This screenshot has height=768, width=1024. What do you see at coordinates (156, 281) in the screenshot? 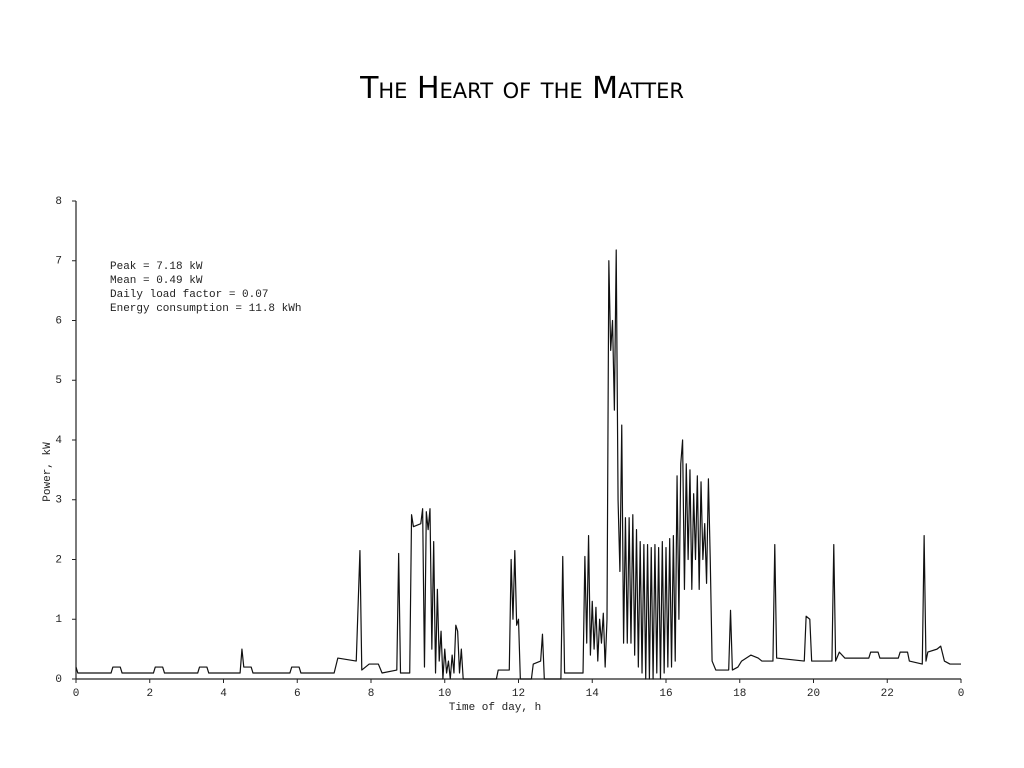
I see `annotation: Mean = 0.49 kW` at bounding box center [156, 281].